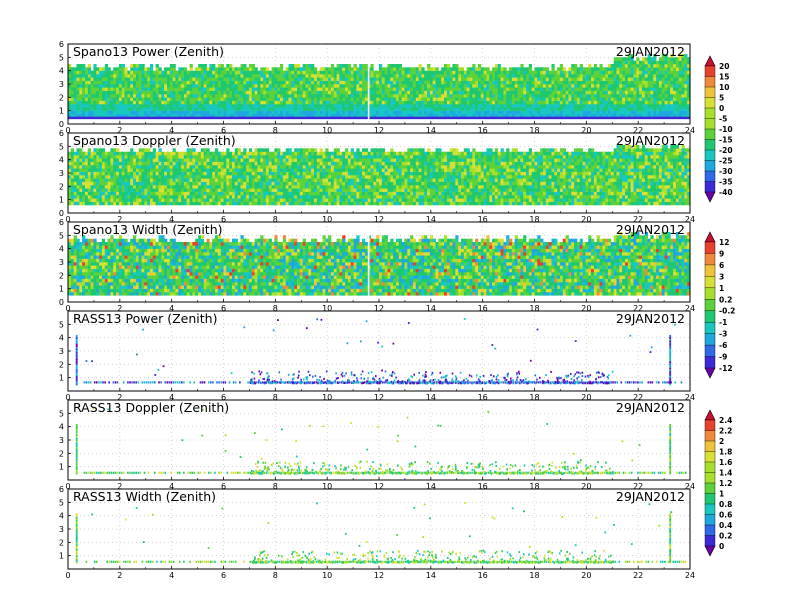 This screenshot has height=612, width=792. Describe the element at coordinates (586, 130) in the screenshot. I see `x-tick-label: 20` at that location.